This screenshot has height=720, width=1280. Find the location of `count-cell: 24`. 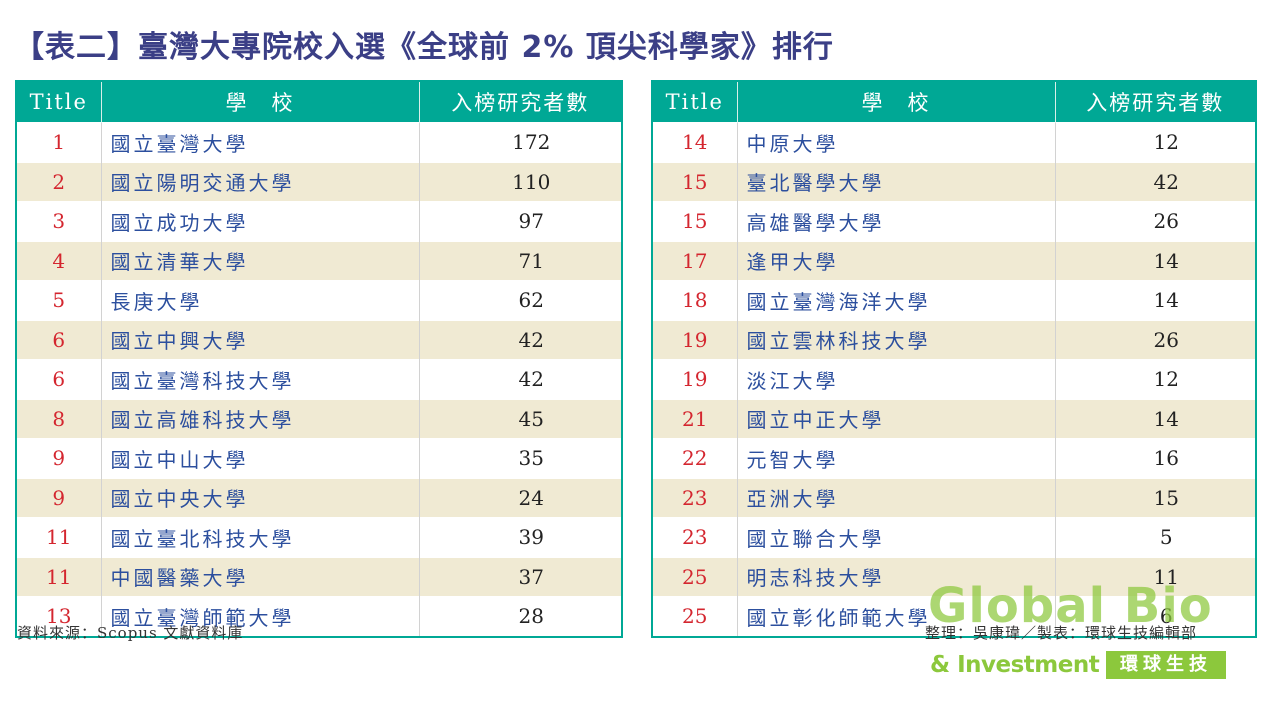

count-cell: 24 is located at coordinates (520, 497).